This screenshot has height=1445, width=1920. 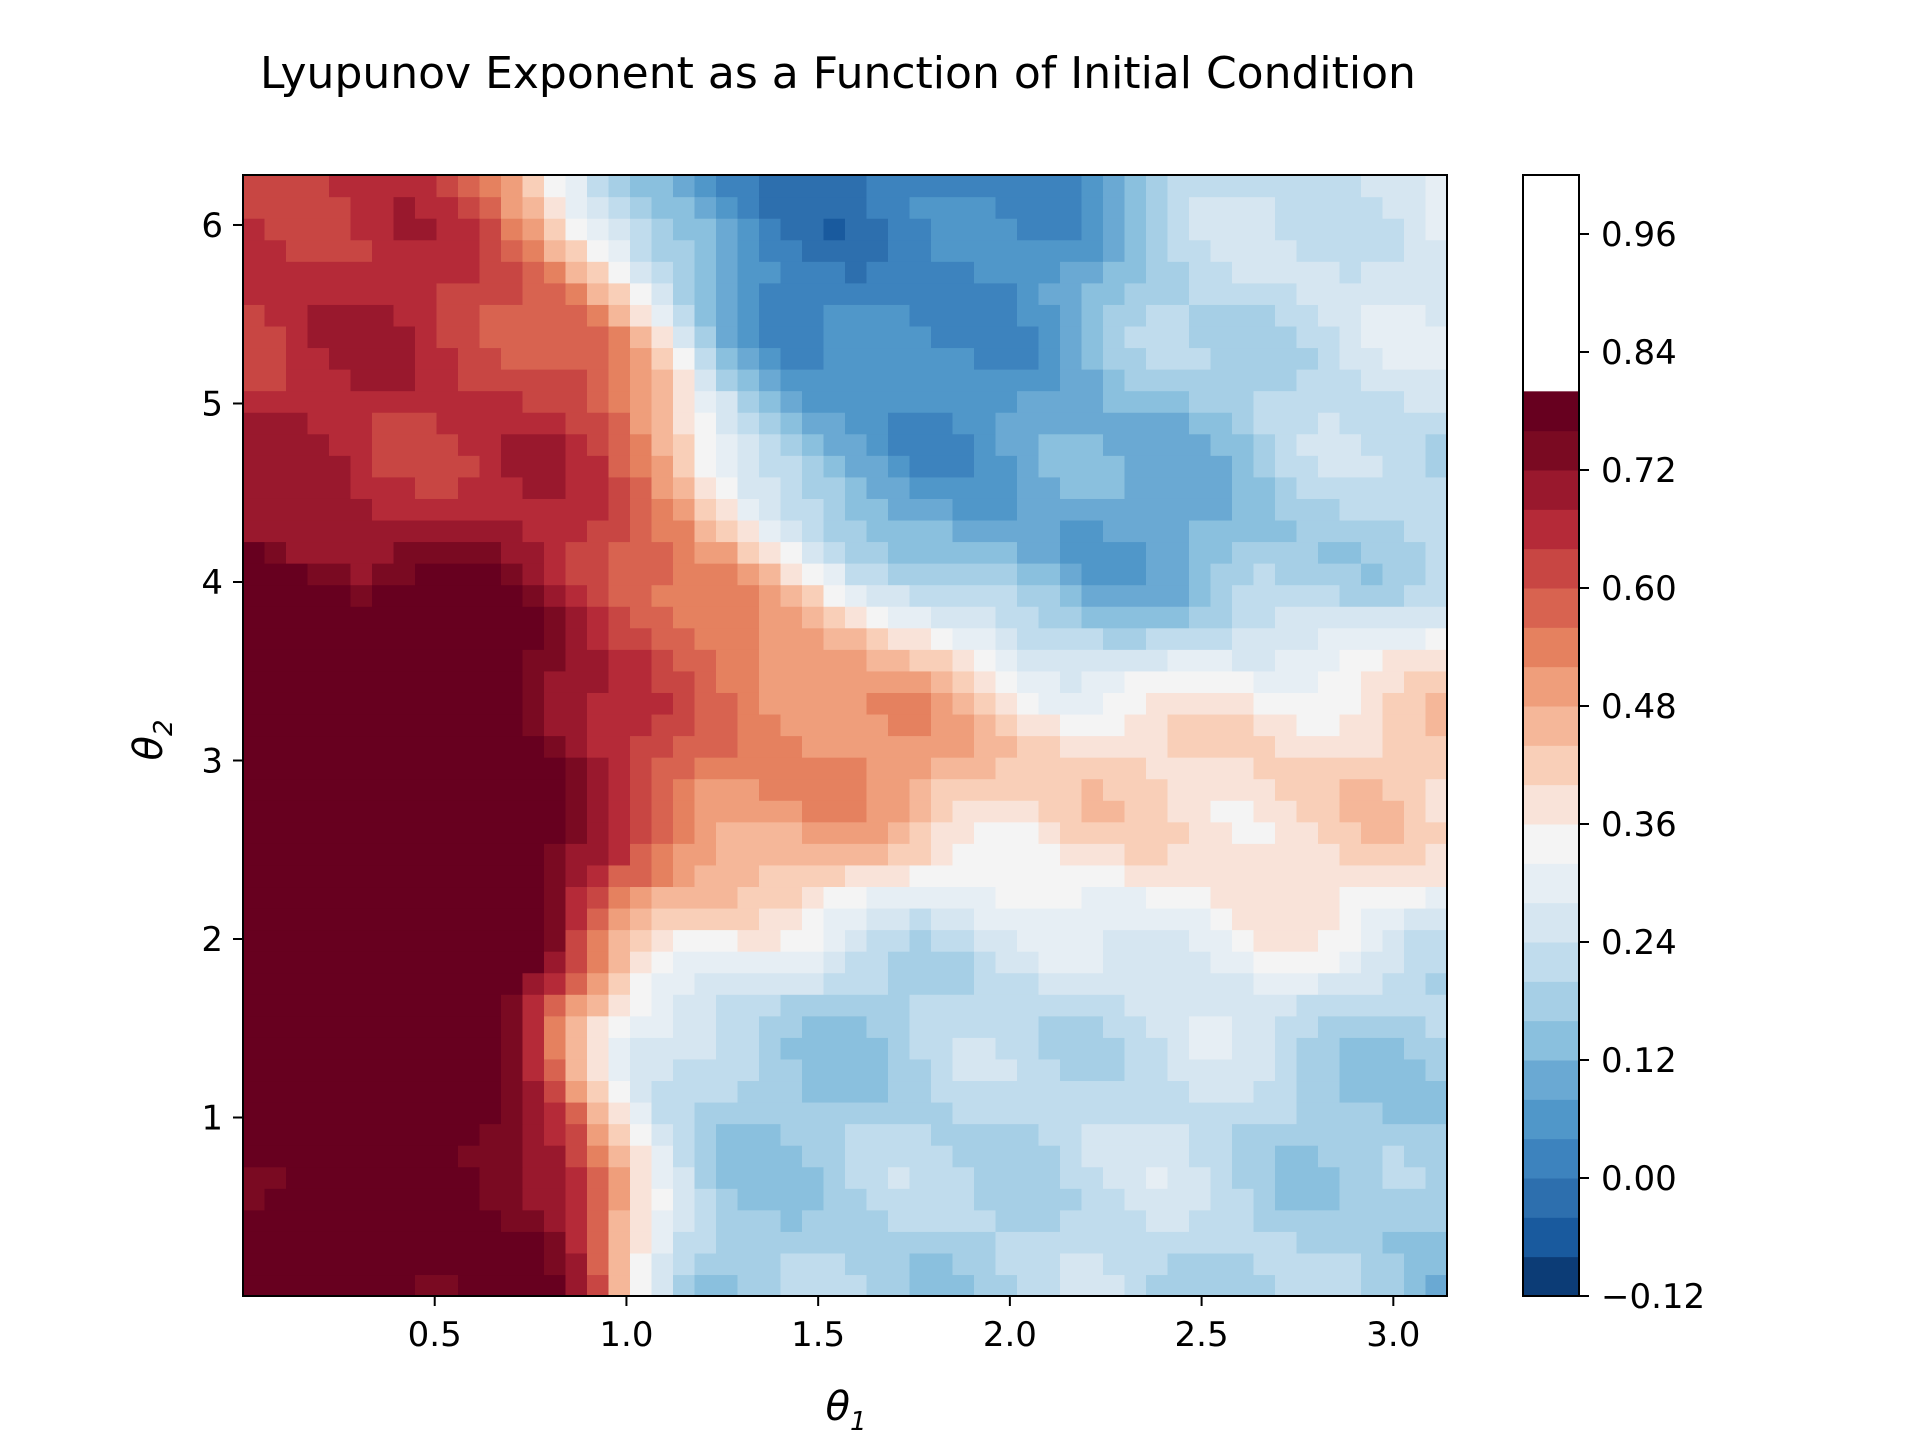 What do you see at coordinates (914, 1325) in the screenshot?
I see `x-axis: 0.5 1.0 1.5 2.0 2.5 3.0` at bounding box center [914, 1325].